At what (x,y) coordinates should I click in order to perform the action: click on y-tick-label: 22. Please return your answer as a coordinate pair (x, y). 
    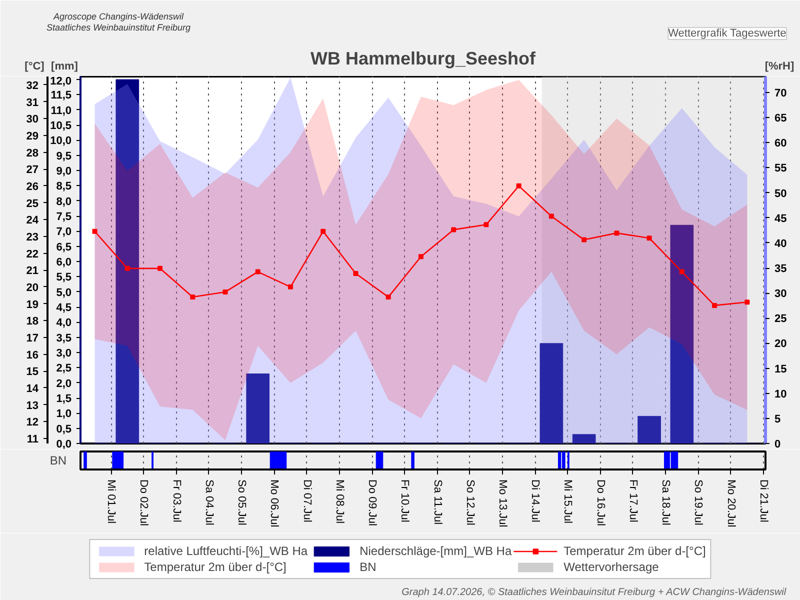
    Looking at the image, I should click on (32, 254).